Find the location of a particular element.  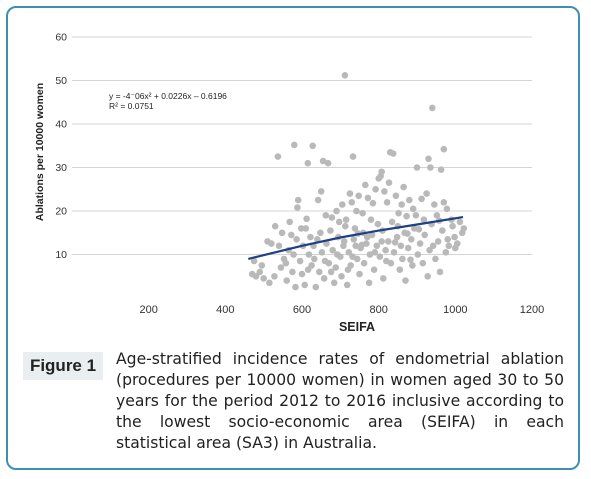

trendline-equation: y = -4⁻06x² + 0.0226x – 0.6196 is located at coordinates (168, 96).